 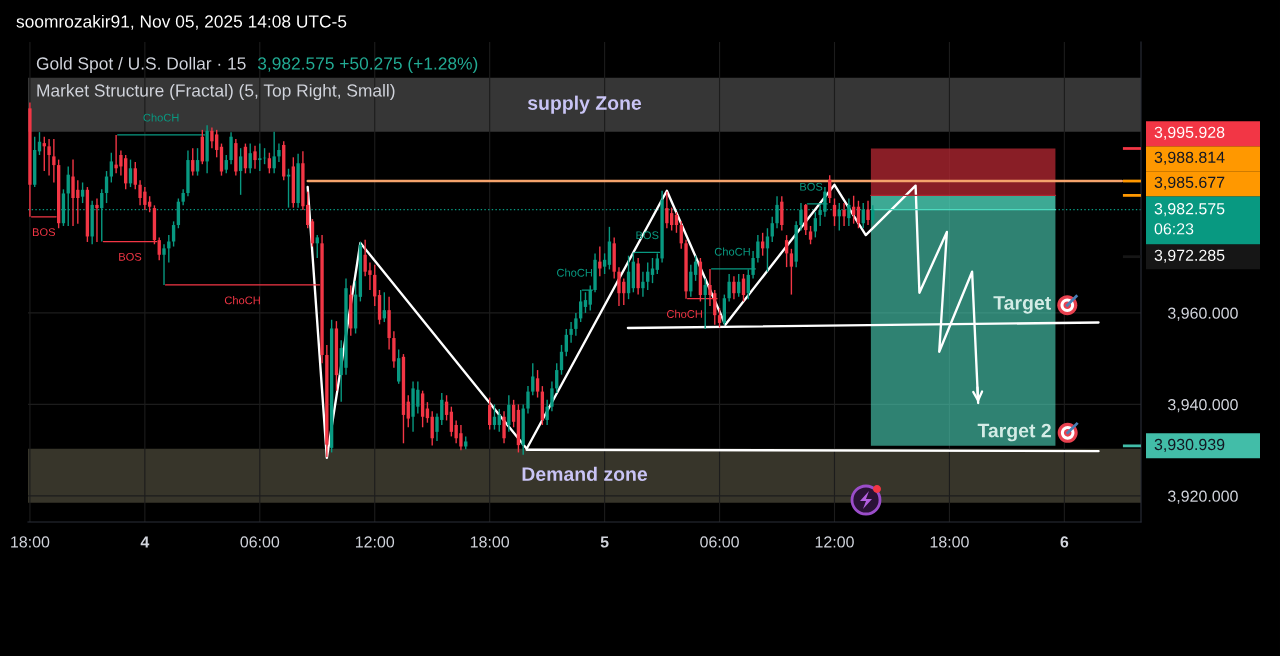 I want to click on ref-line-label: 3,985.677, so click(x=1189, y=183).